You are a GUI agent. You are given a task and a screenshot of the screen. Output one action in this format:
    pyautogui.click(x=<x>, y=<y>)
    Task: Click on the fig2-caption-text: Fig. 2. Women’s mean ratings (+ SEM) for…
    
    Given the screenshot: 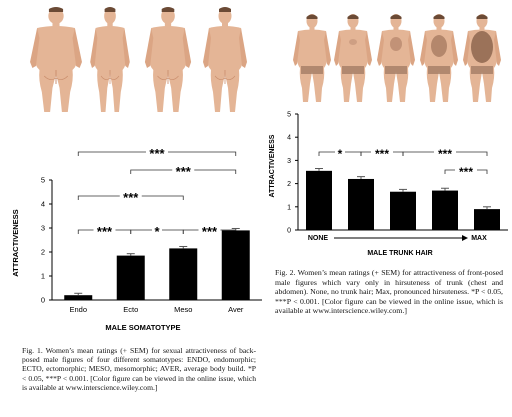 What is the action you would take?
    pyautogui.click(x=389, y=292)
    